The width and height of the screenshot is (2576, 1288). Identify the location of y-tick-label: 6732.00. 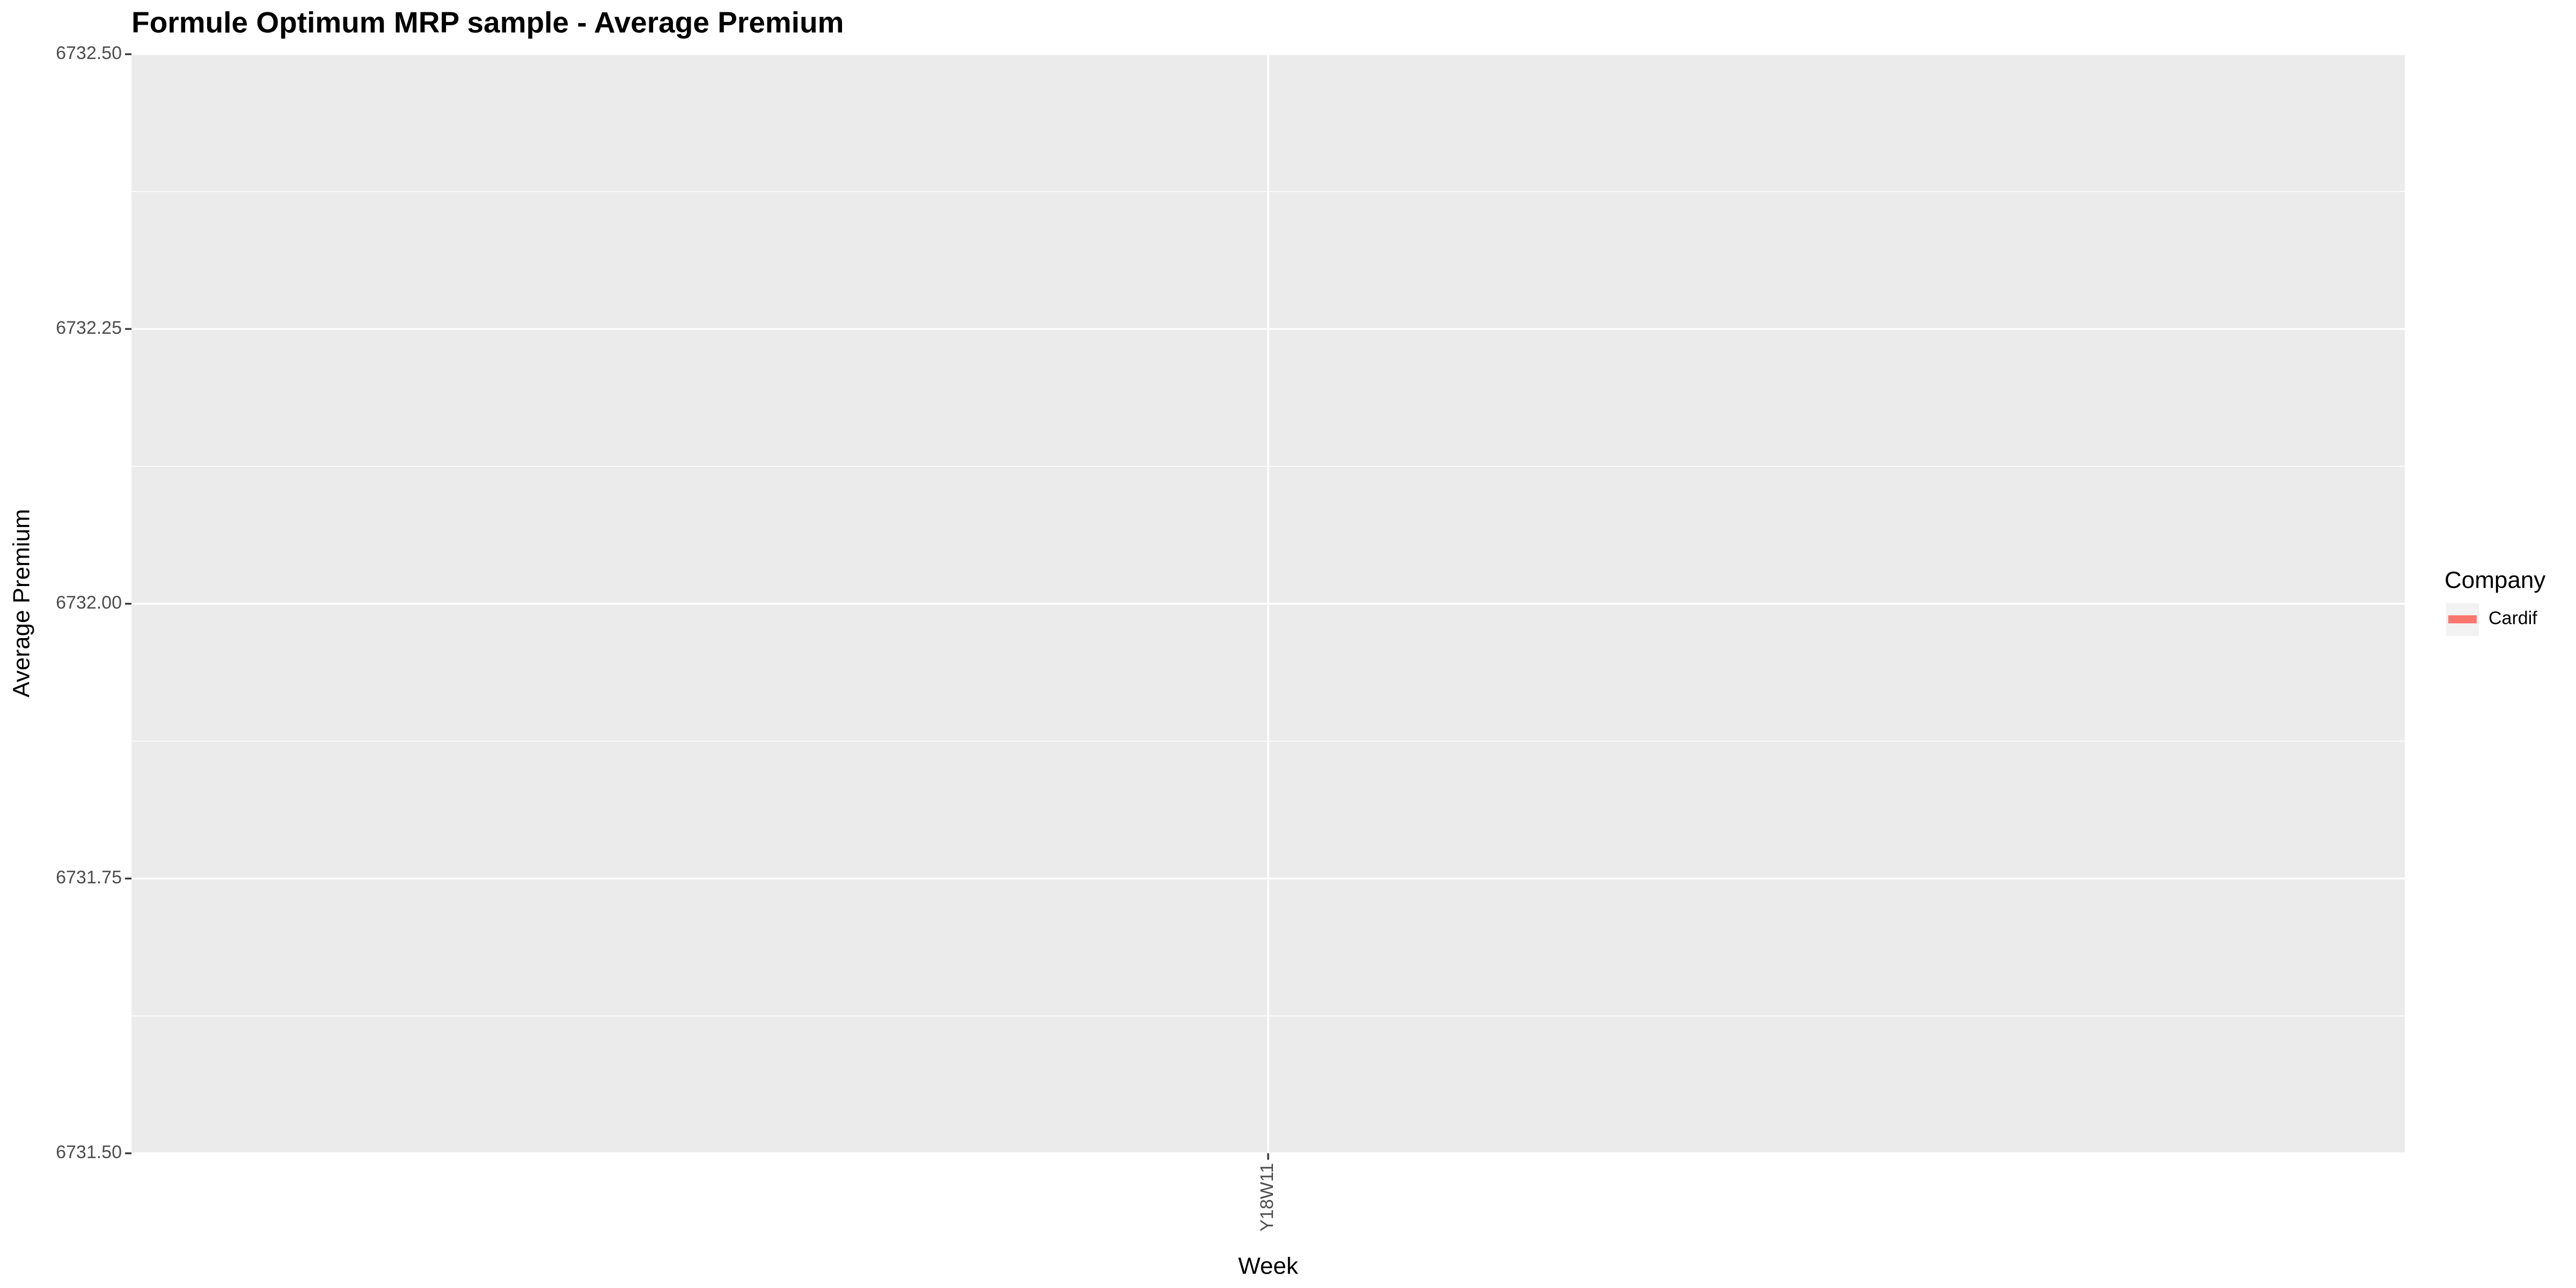
(89, 602).